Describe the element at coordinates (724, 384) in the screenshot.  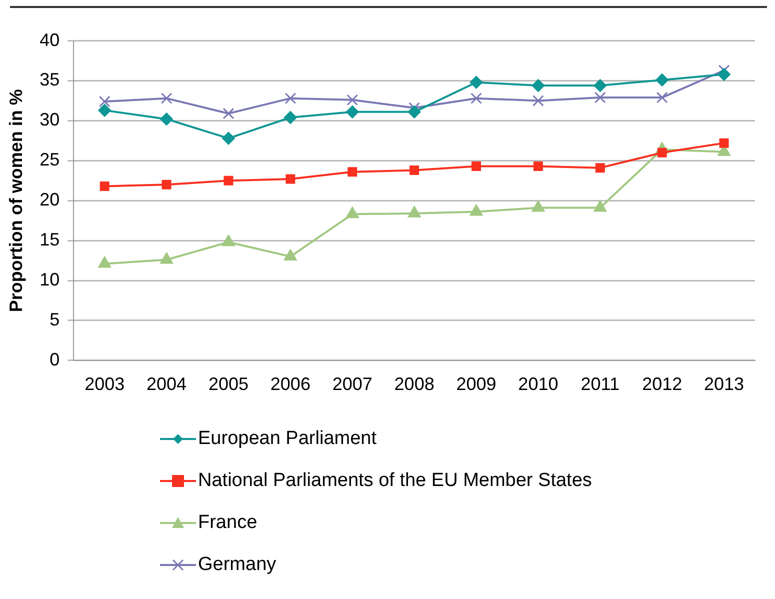
I see `x-tick-label: 2013` at that location.